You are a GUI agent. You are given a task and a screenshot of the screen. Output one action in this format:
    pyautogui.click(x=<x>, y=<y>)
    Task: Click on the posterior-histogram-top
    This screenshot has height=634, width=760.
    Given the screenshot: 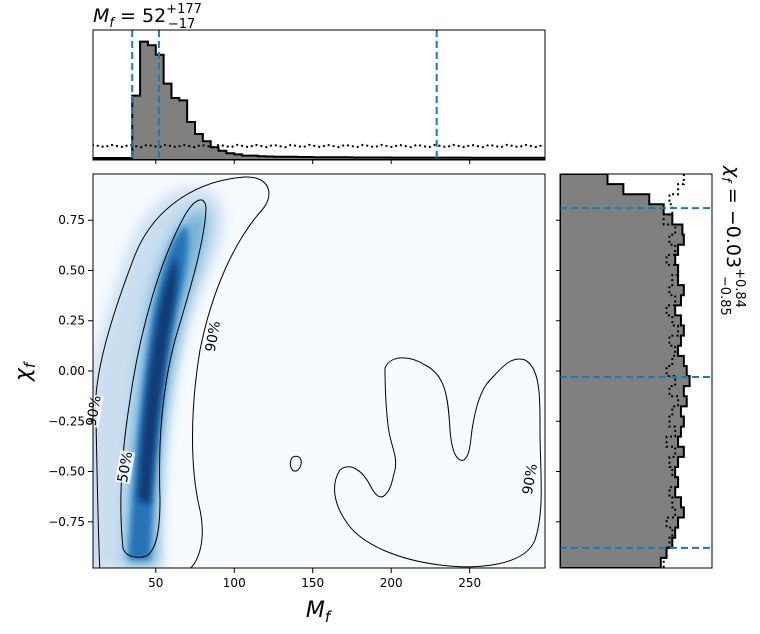 What is the action you would take?
    pyautogui.click(x=319, y=100)
    